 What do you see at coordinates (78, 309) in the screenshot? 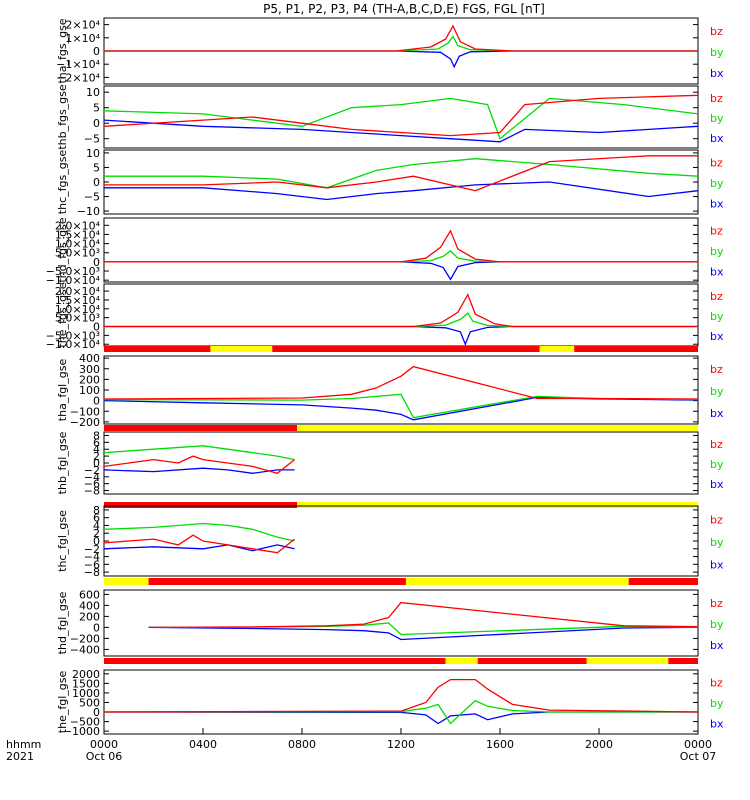
I see `y-tick-label: 1.0×10⁴` at bounding box center [78, 309].